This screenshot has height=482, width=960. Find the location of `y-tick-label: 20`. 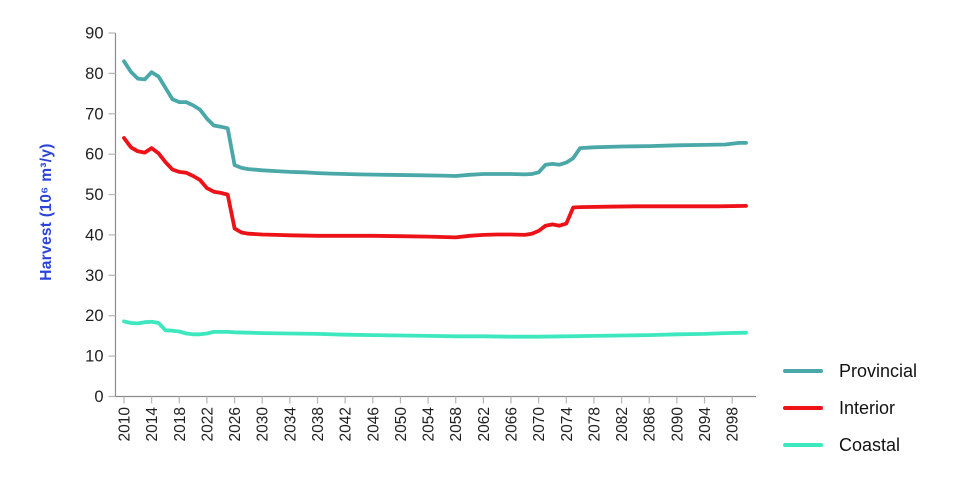

y-tick-label: 20 is located at coordinates (94, 316).